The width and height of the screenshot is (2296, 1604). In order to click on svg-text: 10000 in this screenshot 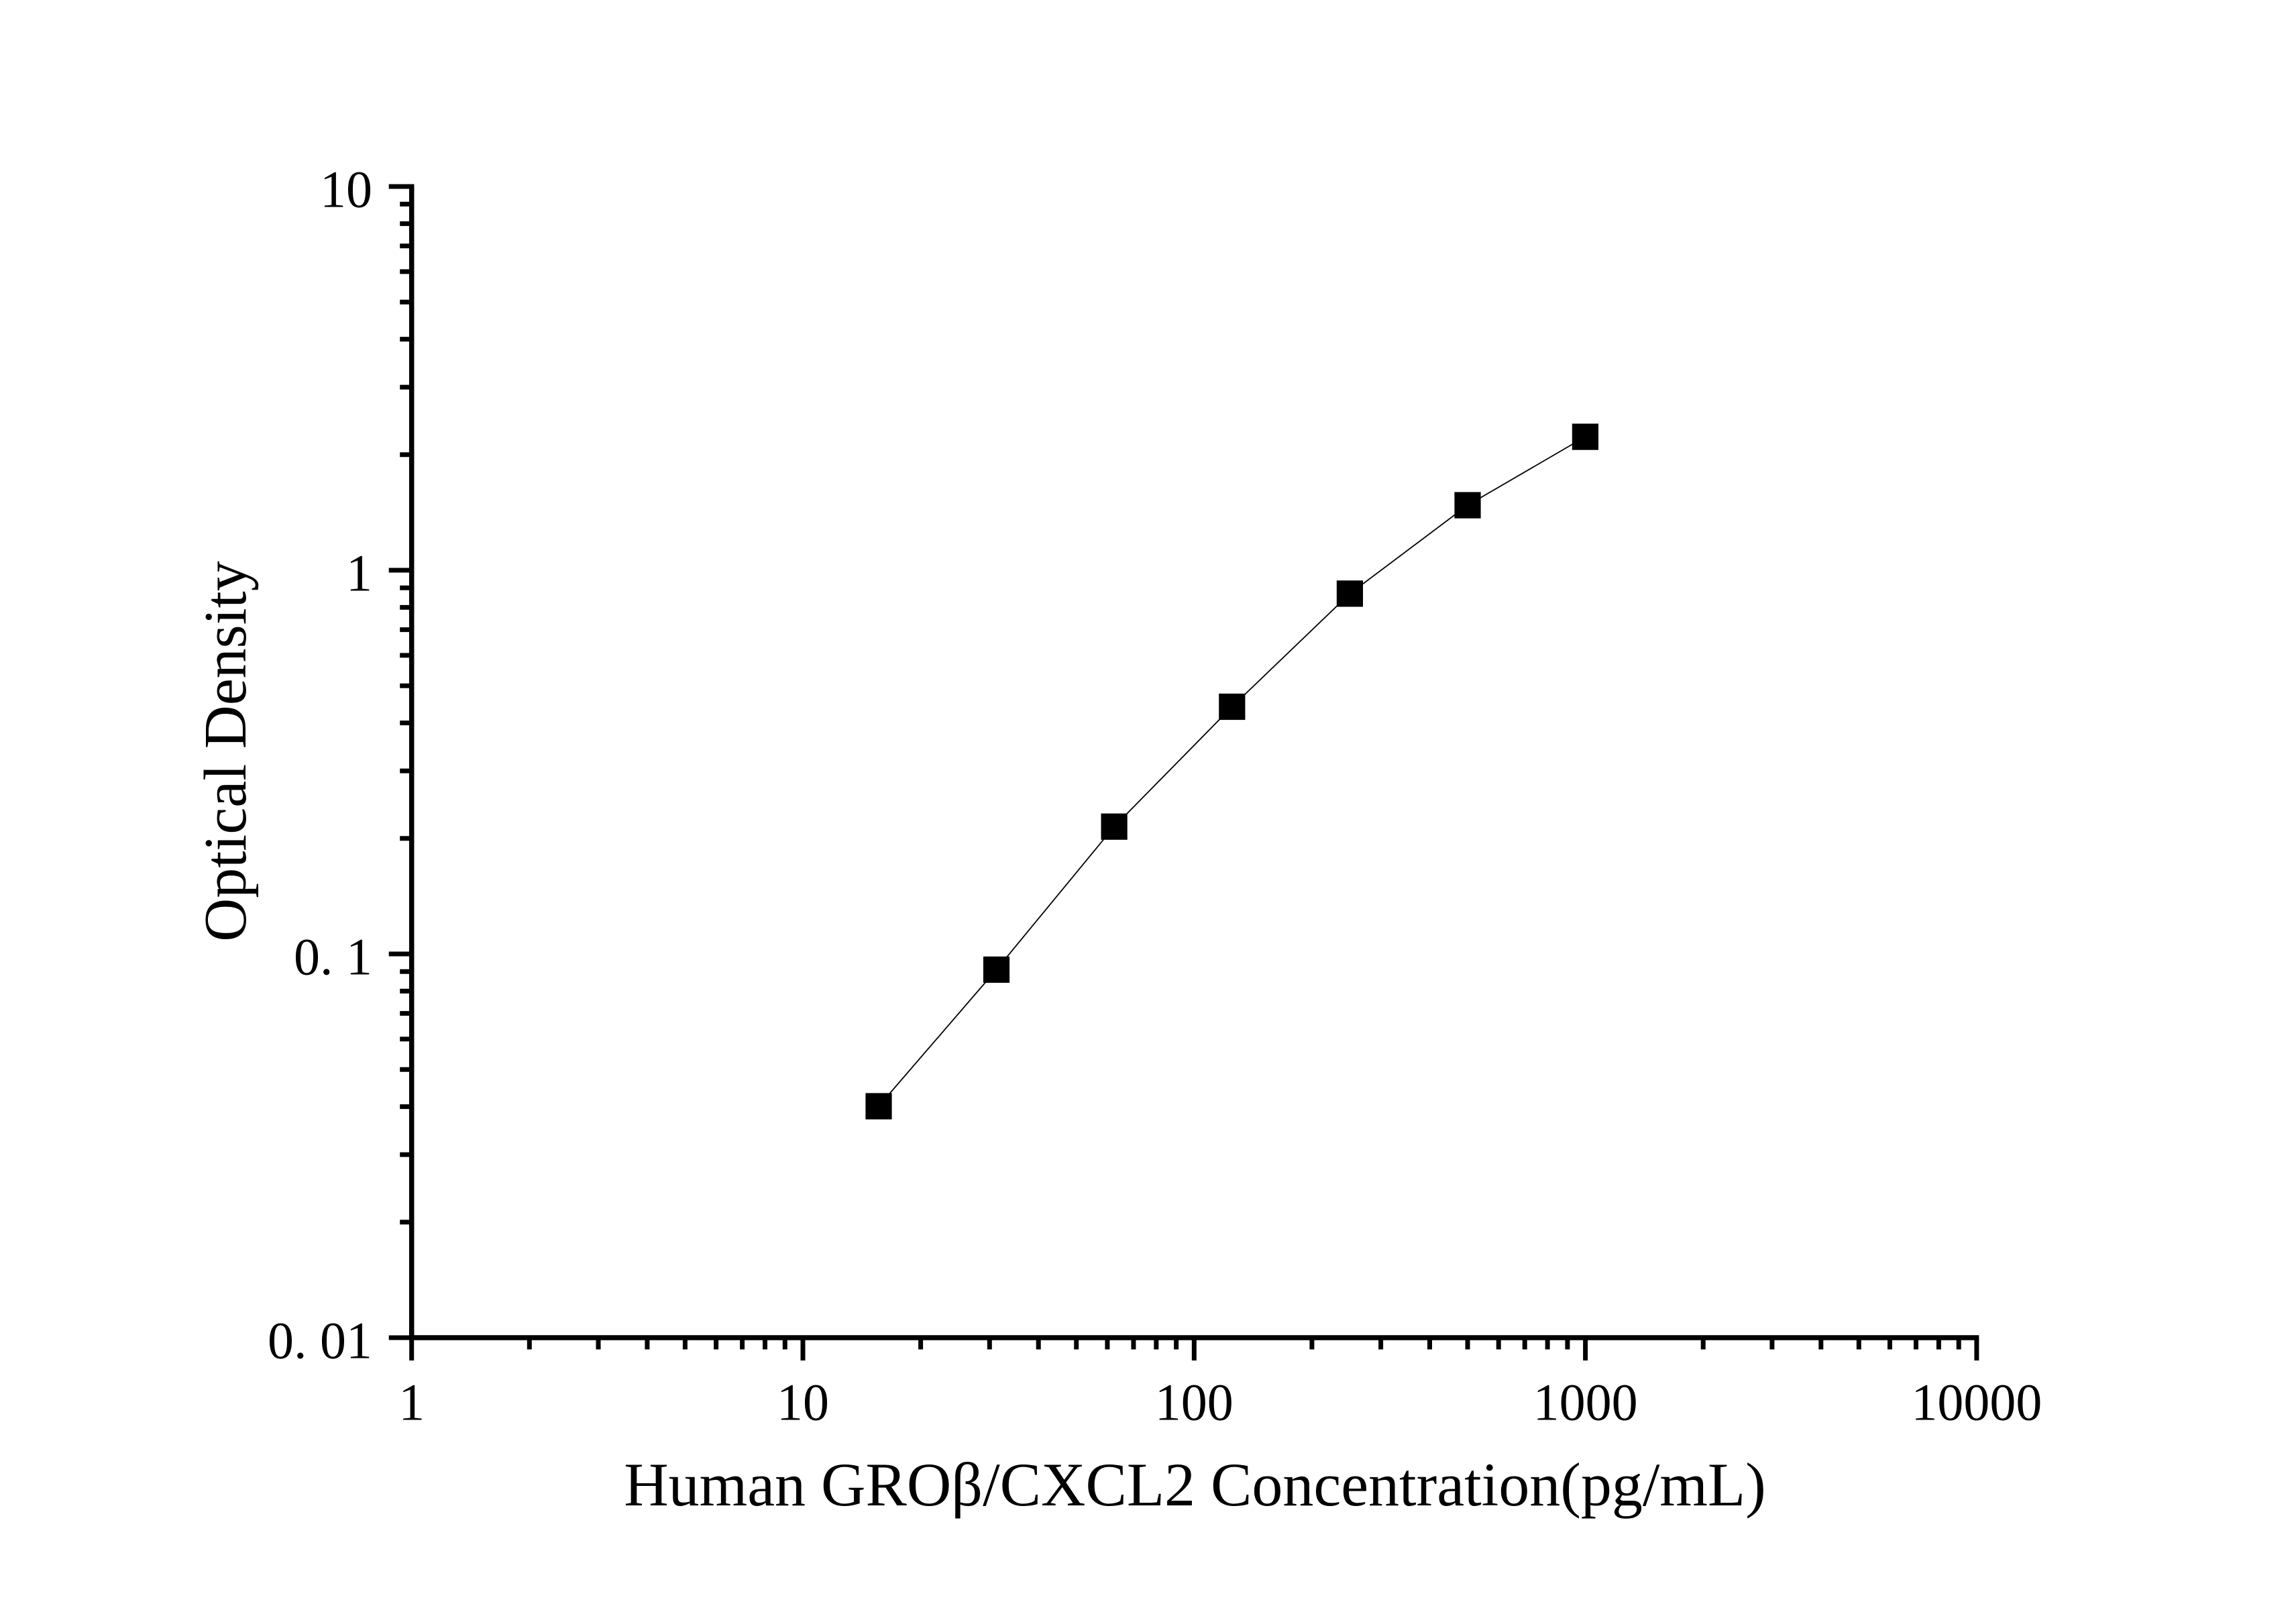, I will do `click(1977, 1402)`.